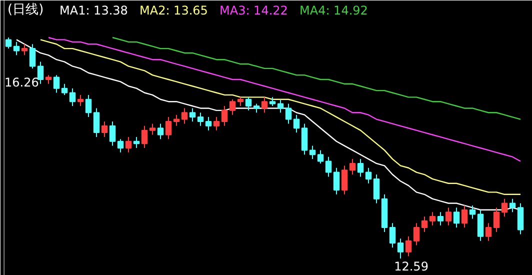 This screenshot has height=275, width=532. Describe the element at coordinates (334, 11) in the screenshot. I see `text: MA4: 14.92` at that location.